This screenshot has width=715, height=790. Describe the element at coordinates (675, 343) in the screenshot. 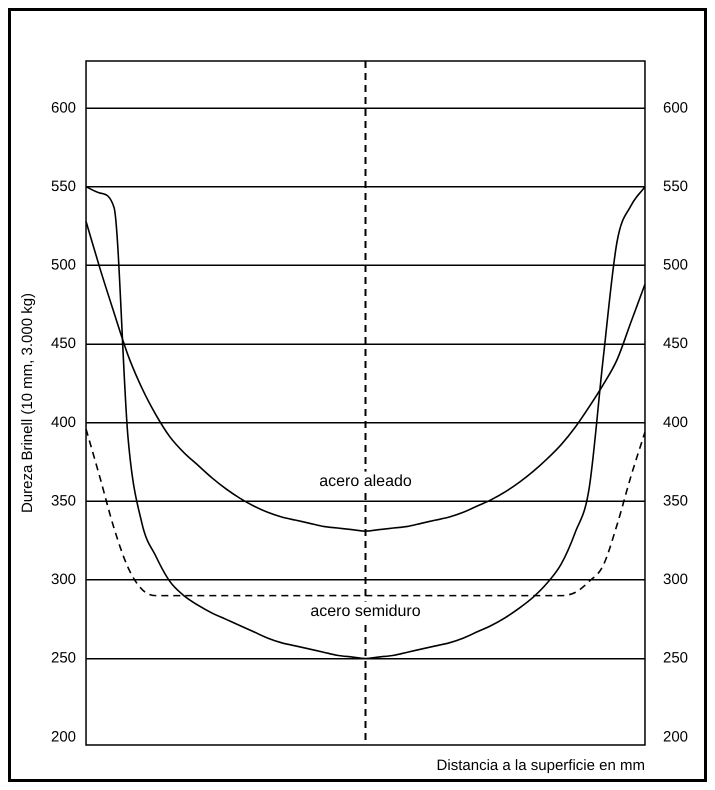

I see `y2-tick-label: 450` at that location.